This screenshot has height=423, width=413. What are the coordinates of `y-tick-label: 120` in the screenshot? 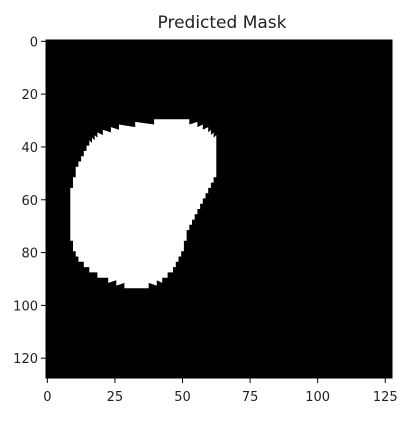 It's located at (25, 359).